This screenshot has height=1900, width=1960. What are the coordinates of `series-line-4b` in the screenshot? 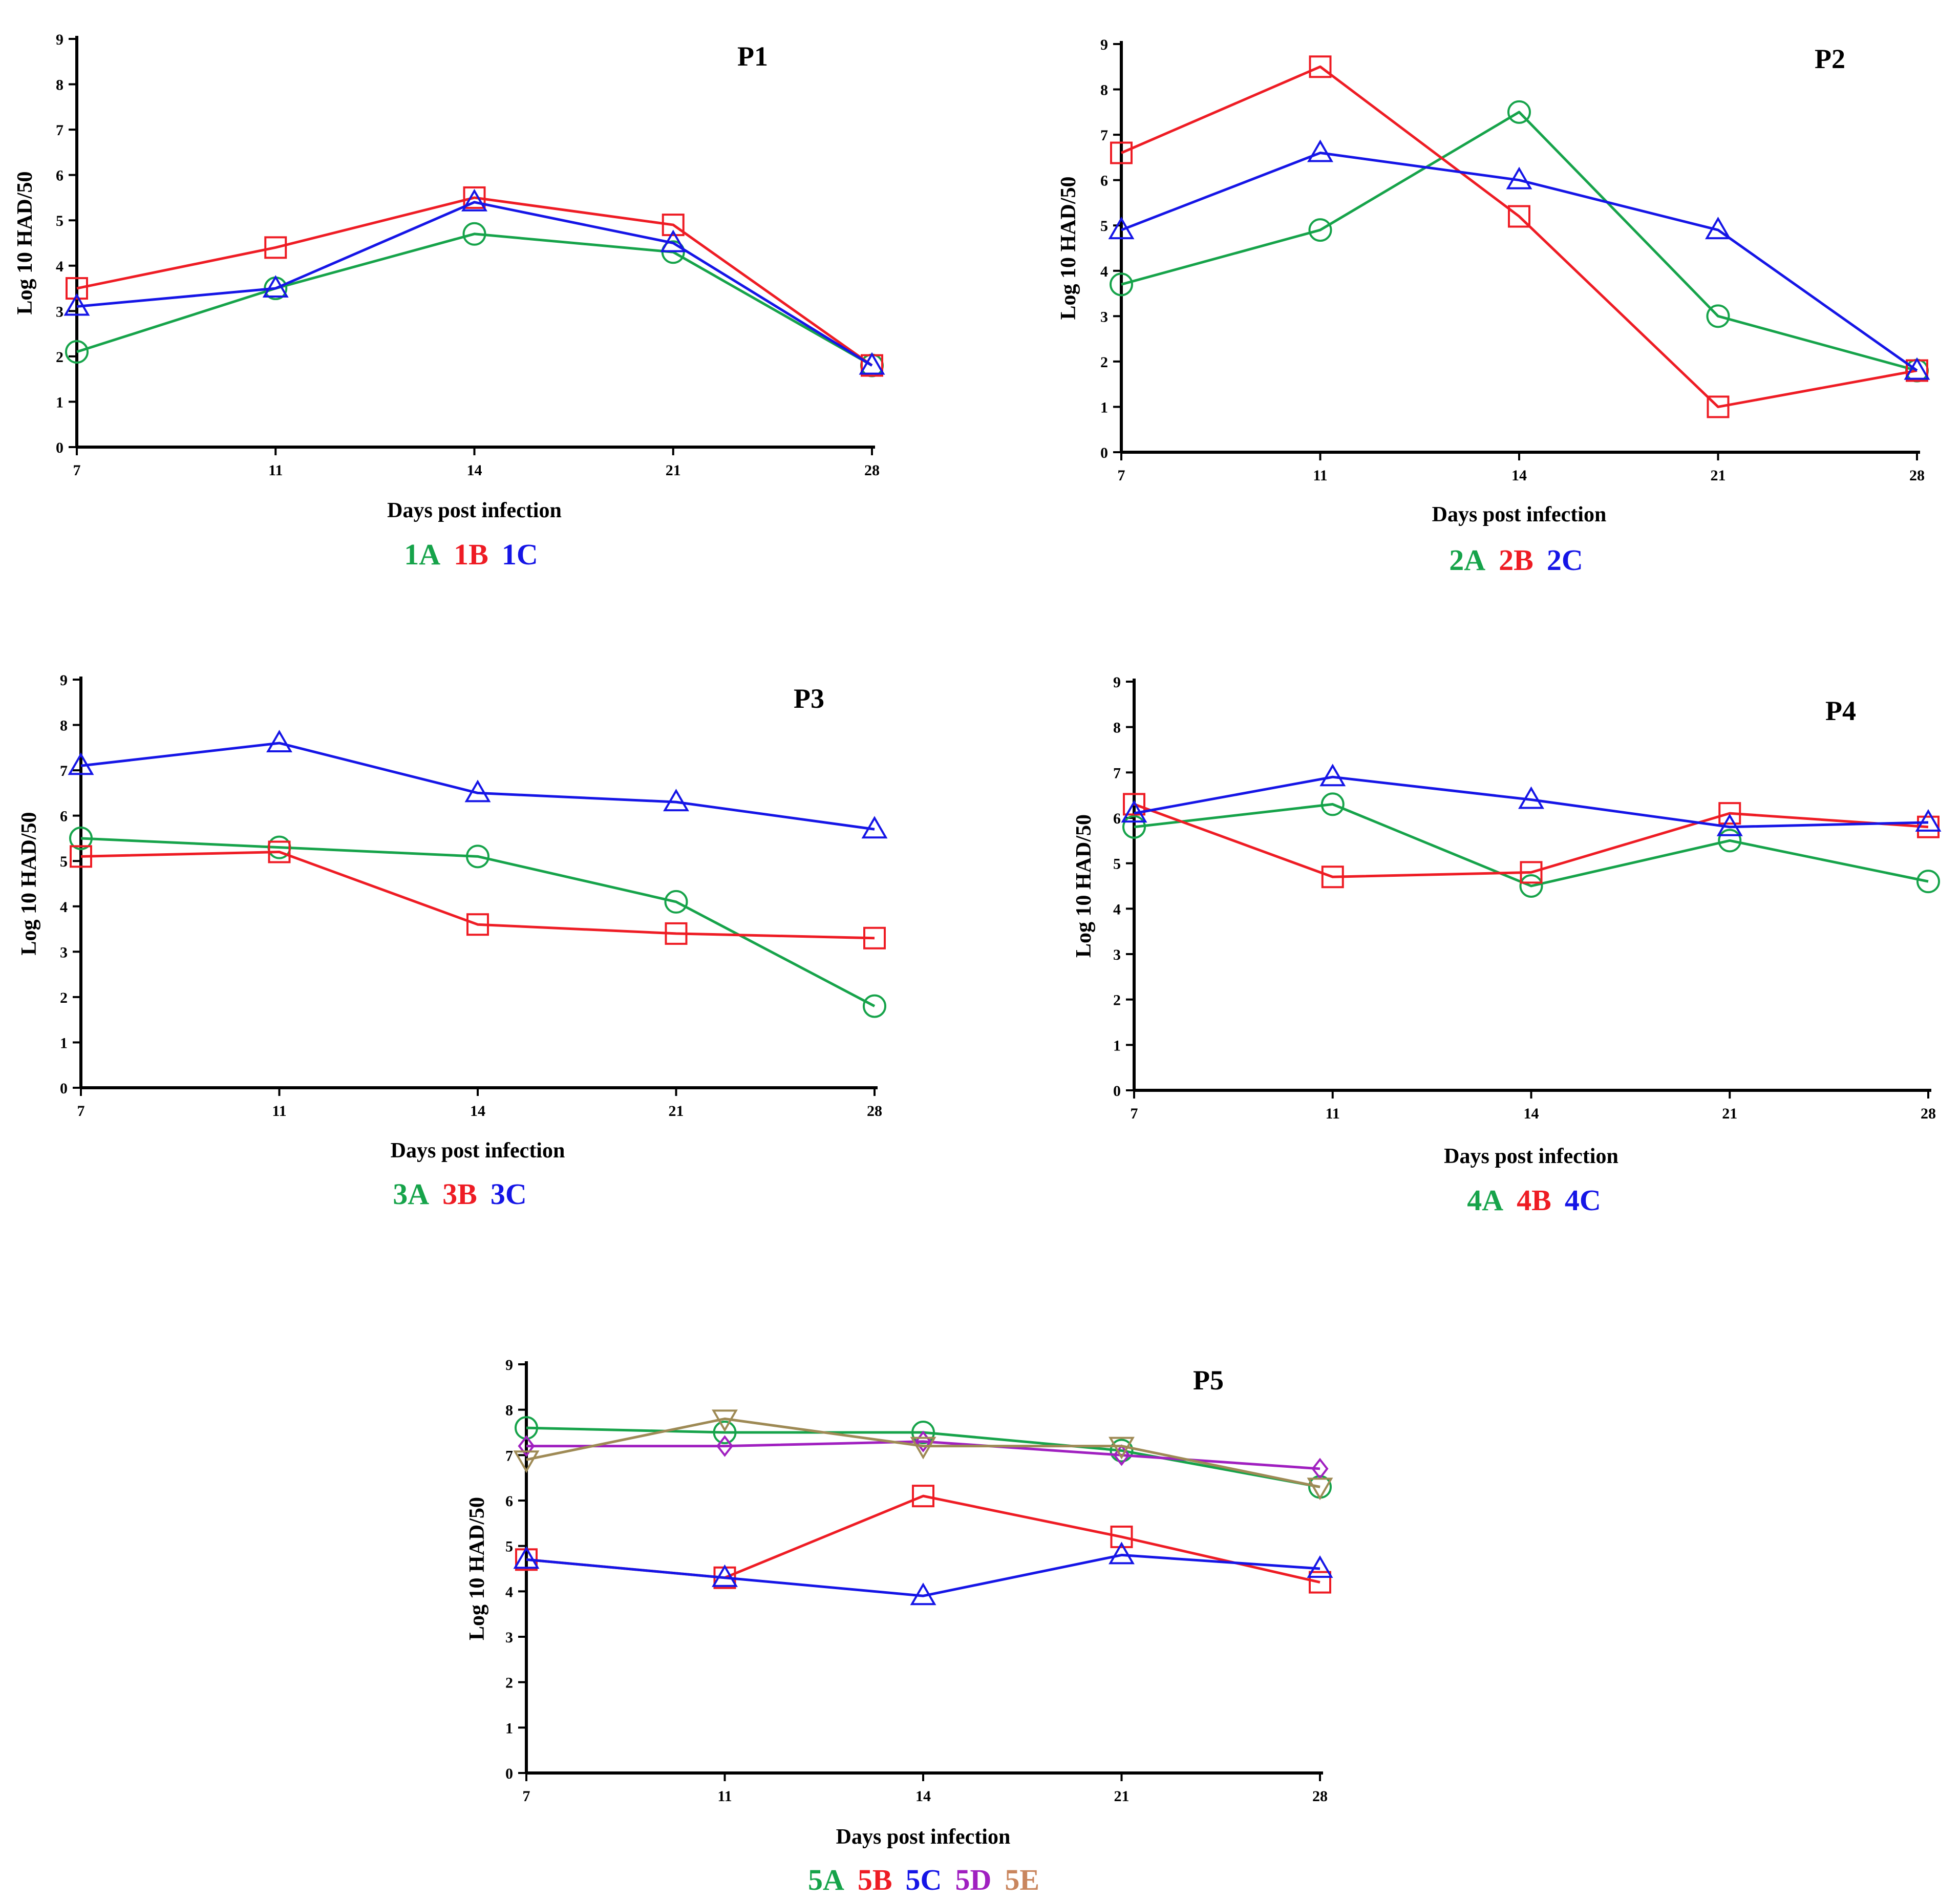 It's located at (1531, 841).